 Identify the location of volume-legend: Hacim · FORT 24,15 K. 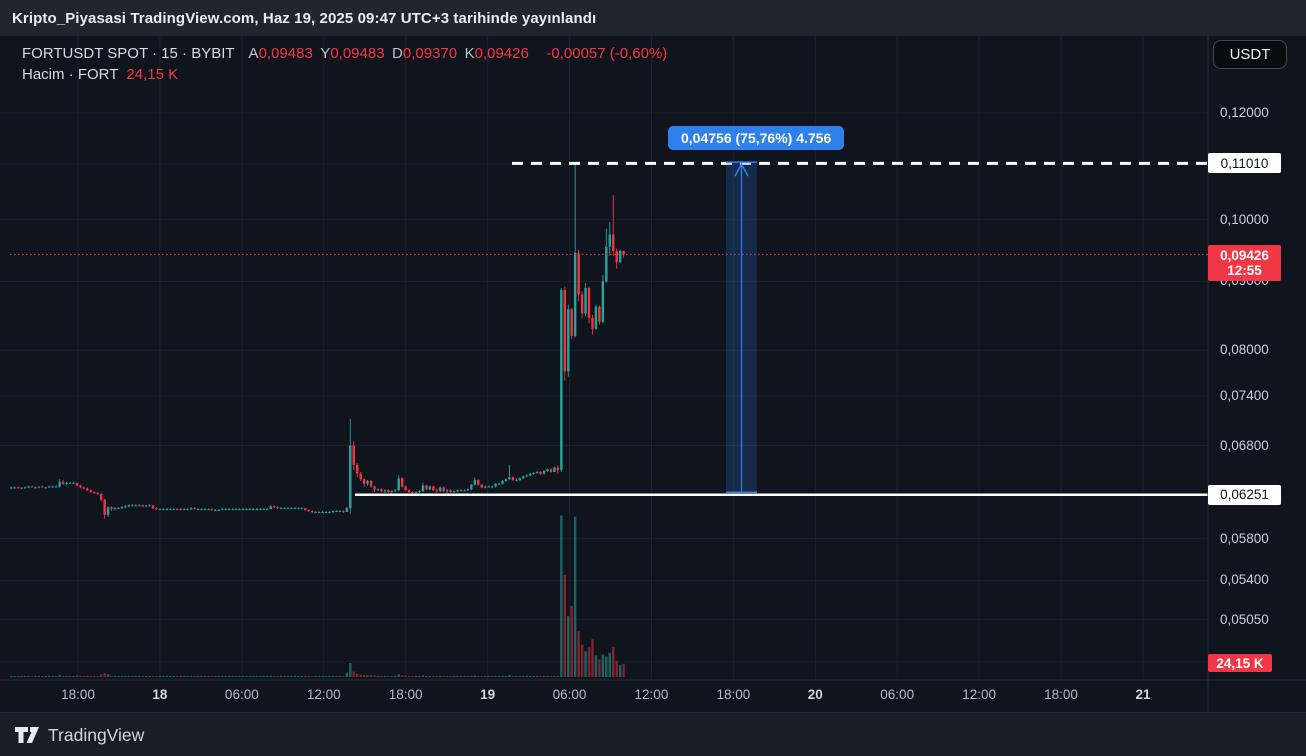
(100, 74).